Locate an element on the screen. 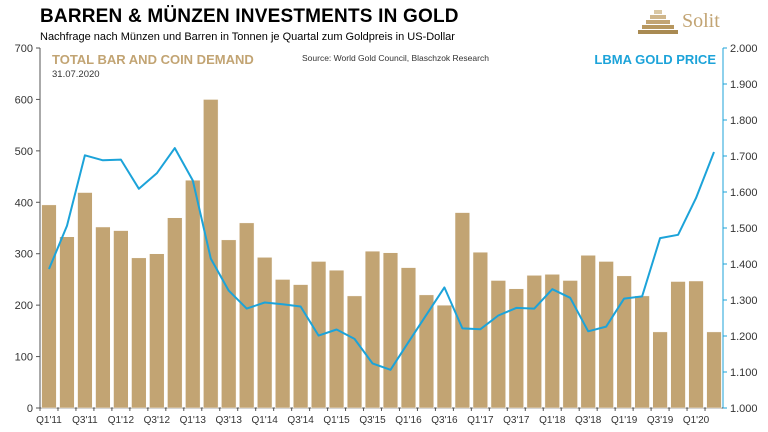 The height and width of the screenshot is (432, 768). right-axis-tick-label: 1.300 is located at coordinates (744, 301).